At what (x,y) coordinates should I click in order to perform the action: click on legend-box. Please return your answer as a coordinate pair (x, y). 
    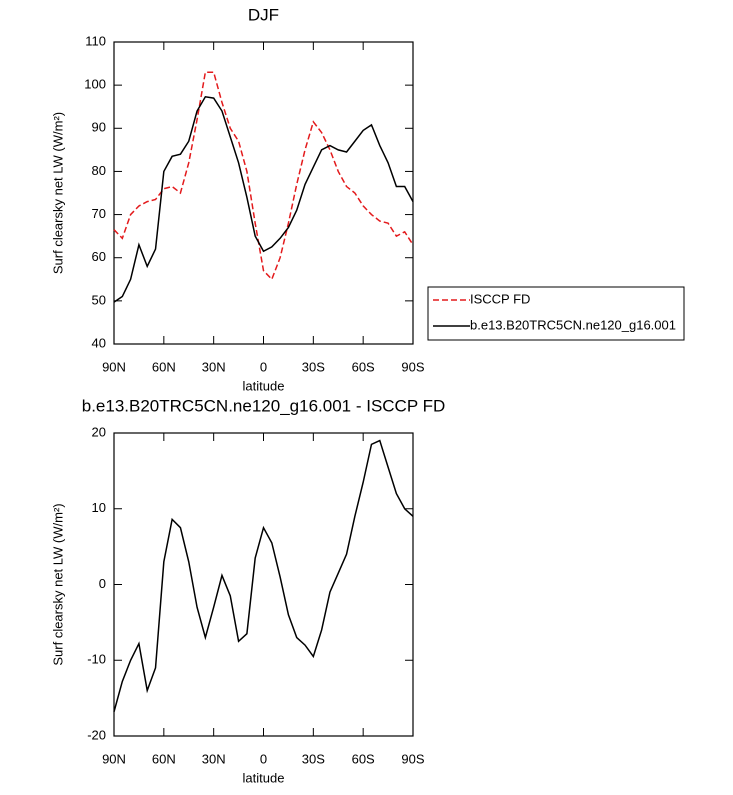
    Looking at the image, I should click on (556, 313).